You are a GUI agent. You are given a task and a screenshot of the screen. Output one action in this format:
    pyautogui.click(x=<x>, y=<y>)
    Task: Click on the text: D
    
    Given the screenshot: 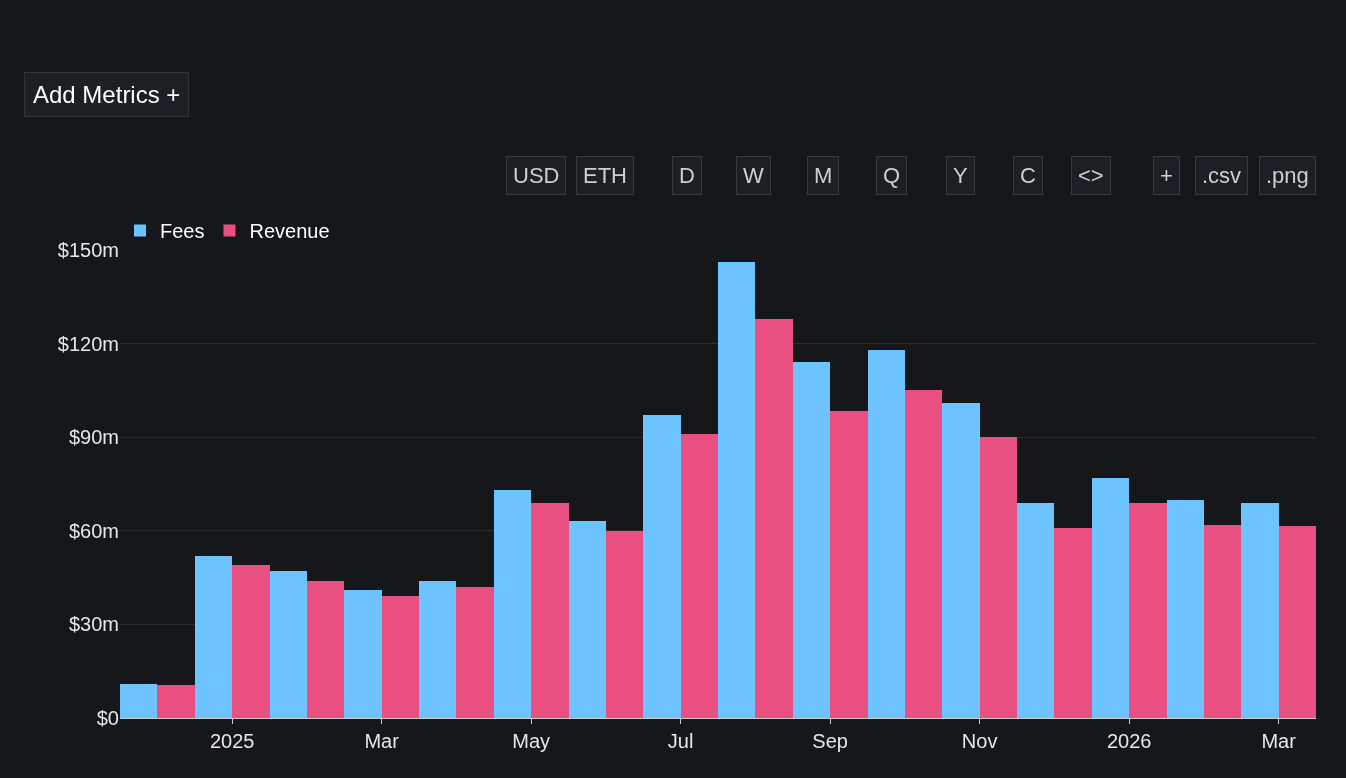 What is the action you would take?
    pyautogui.click(x=687, y=175)
    